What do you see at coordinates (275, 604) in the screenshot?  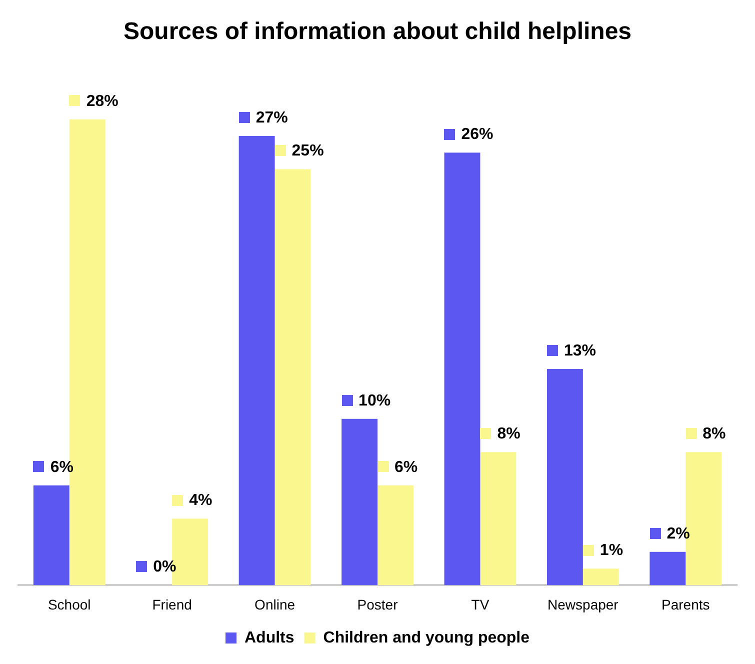 I see `x-tick-label: Online` at bounding box center [275, 604].